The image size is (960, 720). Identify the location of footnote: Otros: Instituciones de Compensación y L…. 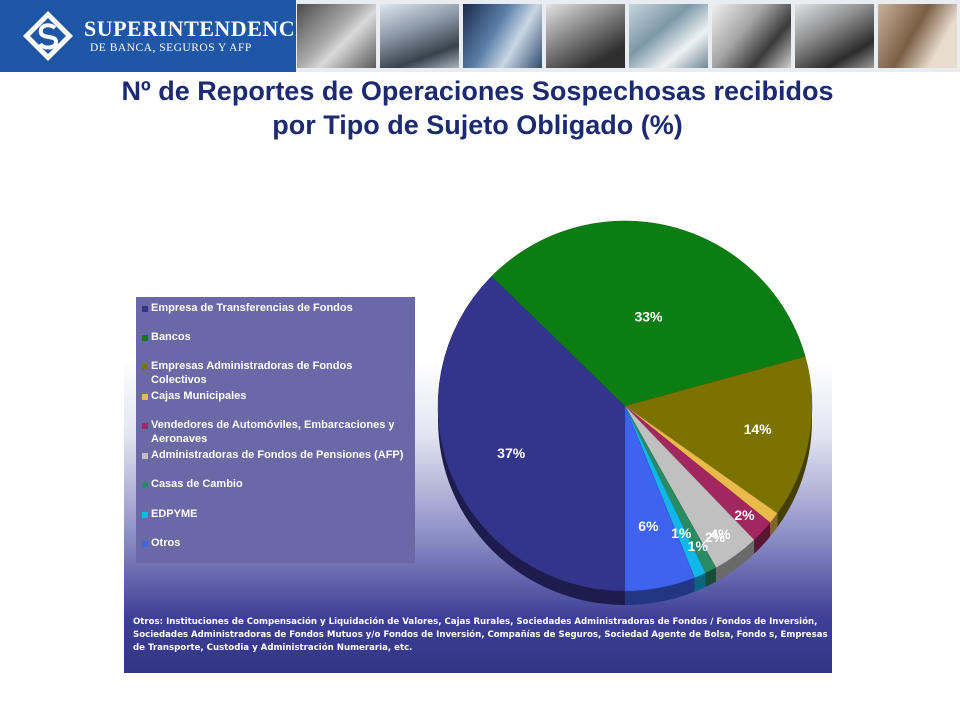
(482, 635).